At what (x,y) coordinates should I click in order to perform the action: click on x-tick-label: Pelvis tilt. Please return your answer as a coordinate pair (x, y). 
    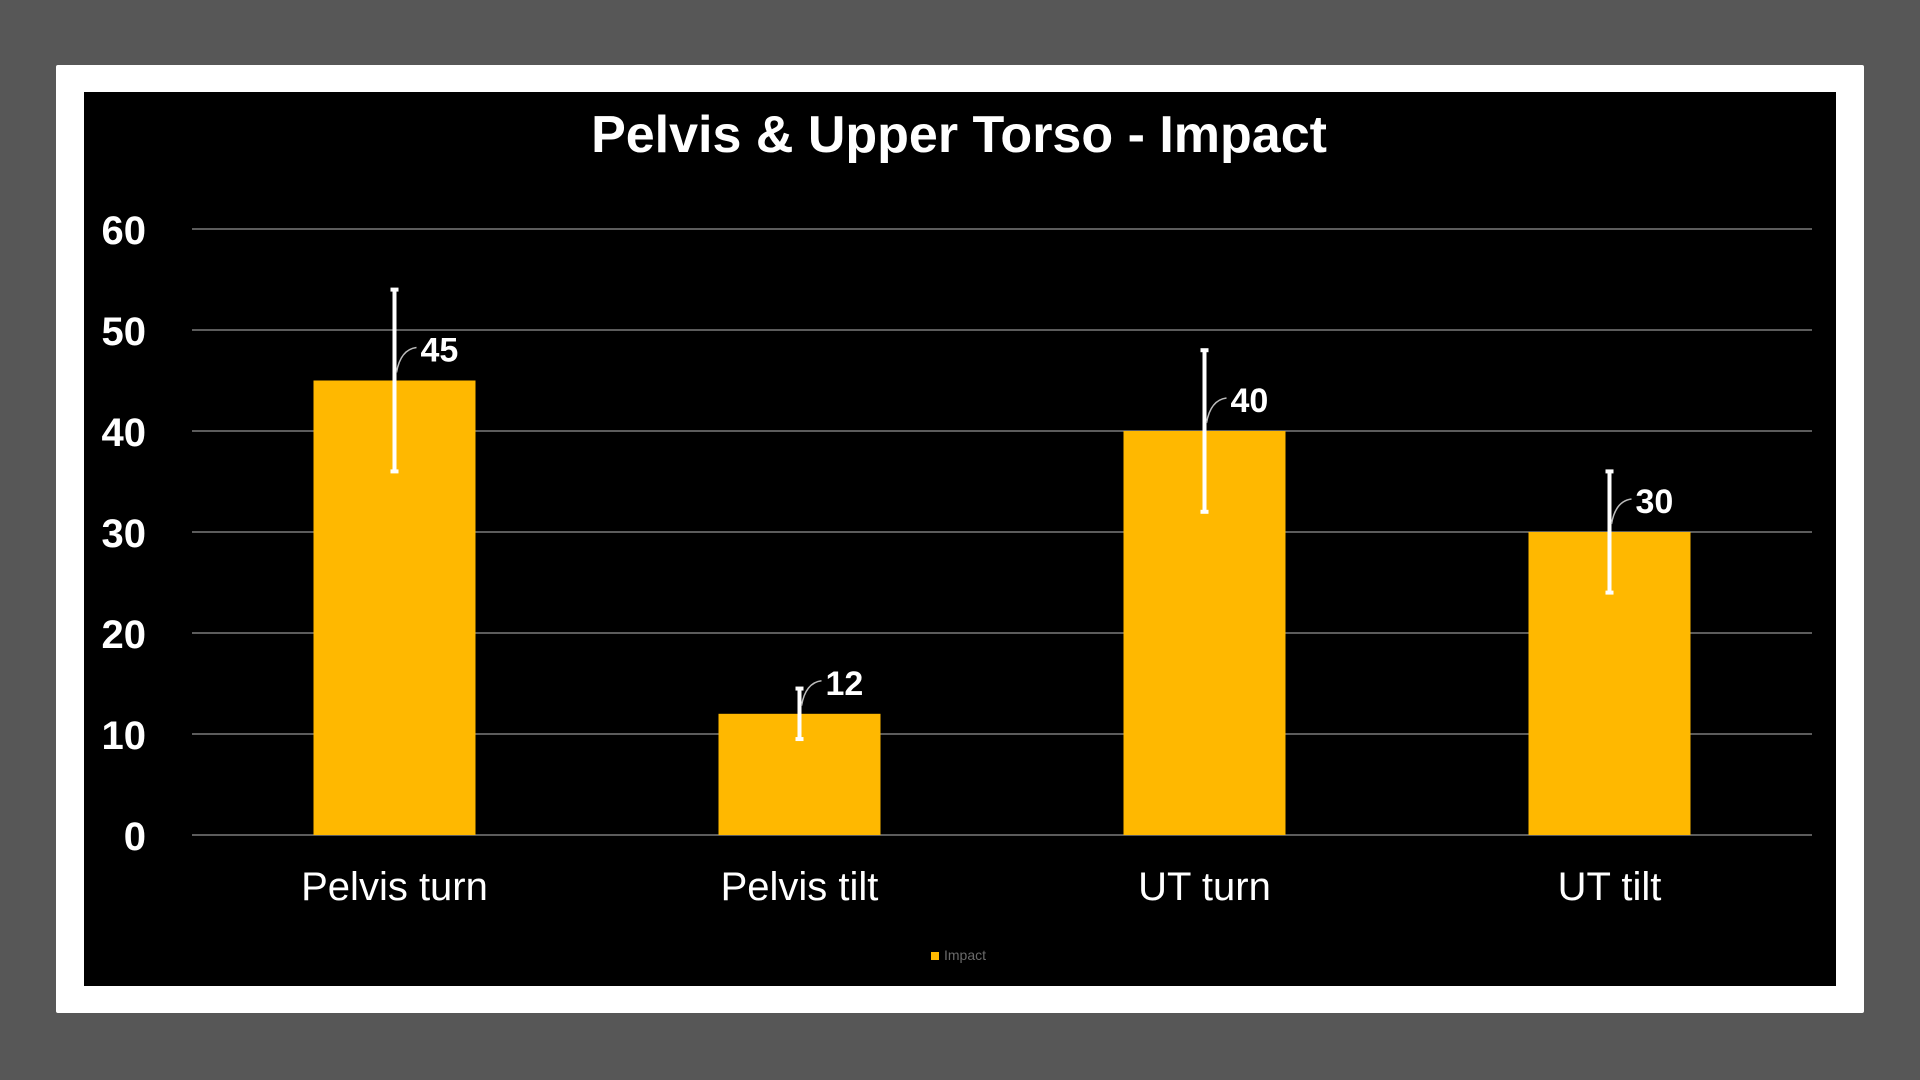
    Looking at the image, I should click on (800, 887).